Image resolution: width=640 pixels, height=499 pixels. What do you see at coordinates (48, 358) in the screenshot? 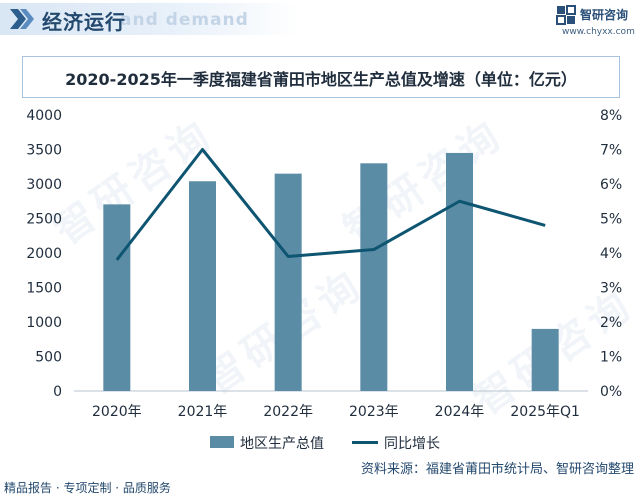
I see `left-tick-label: 500` at bounding box center [48, 358].